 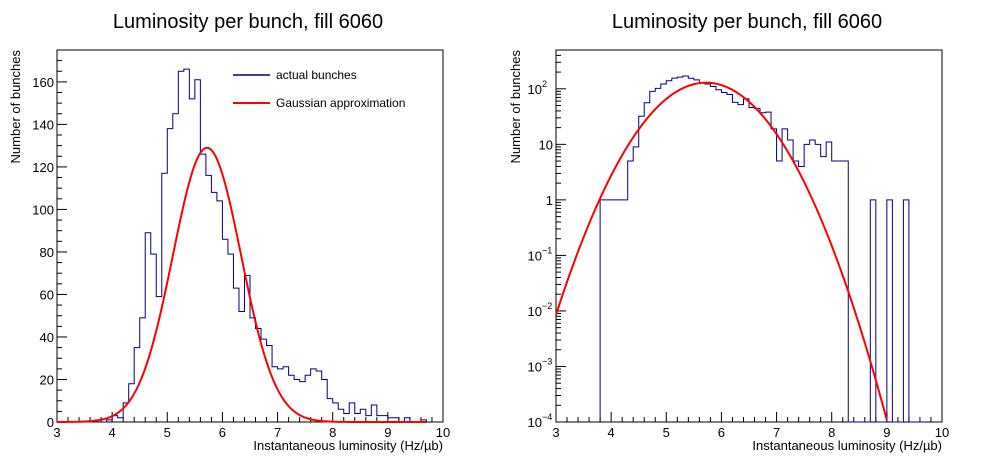 What do you see at coordinates (43, 124) in the screenshot?
I see `y-tick-label: 140` at bounding box center [43, 124].